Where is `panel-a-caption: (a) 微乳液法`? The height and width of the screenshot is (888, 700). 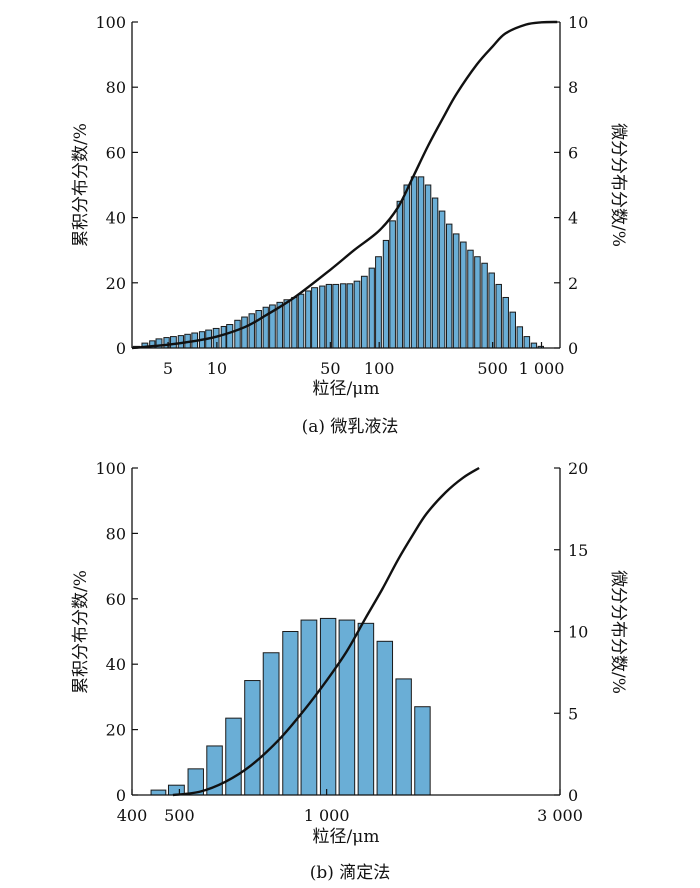 panel-a-caption: (a) 微乳液法 is located at coordinates (350, 427).